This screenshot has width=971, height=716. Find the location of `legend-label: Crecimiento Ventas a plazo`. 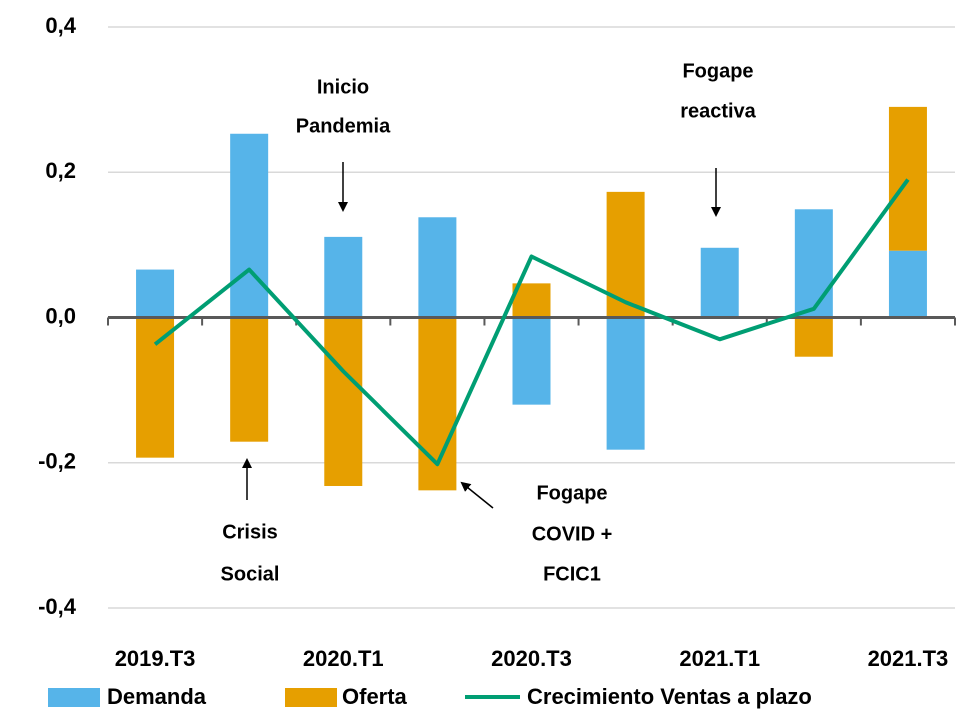

legend-label: Crecimiento Ventas a plazo is located at coordinates (669, 696).